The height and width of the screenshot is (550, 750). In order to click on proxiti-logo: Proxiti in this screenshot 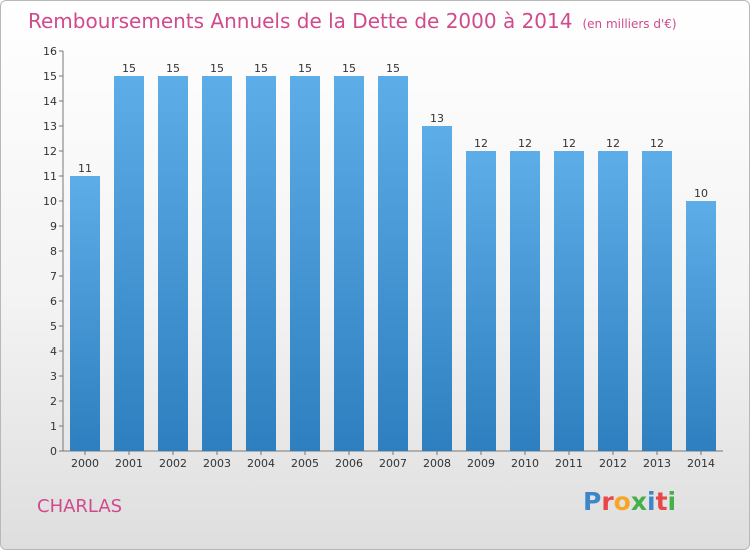, I will do `click(629, 501)`.